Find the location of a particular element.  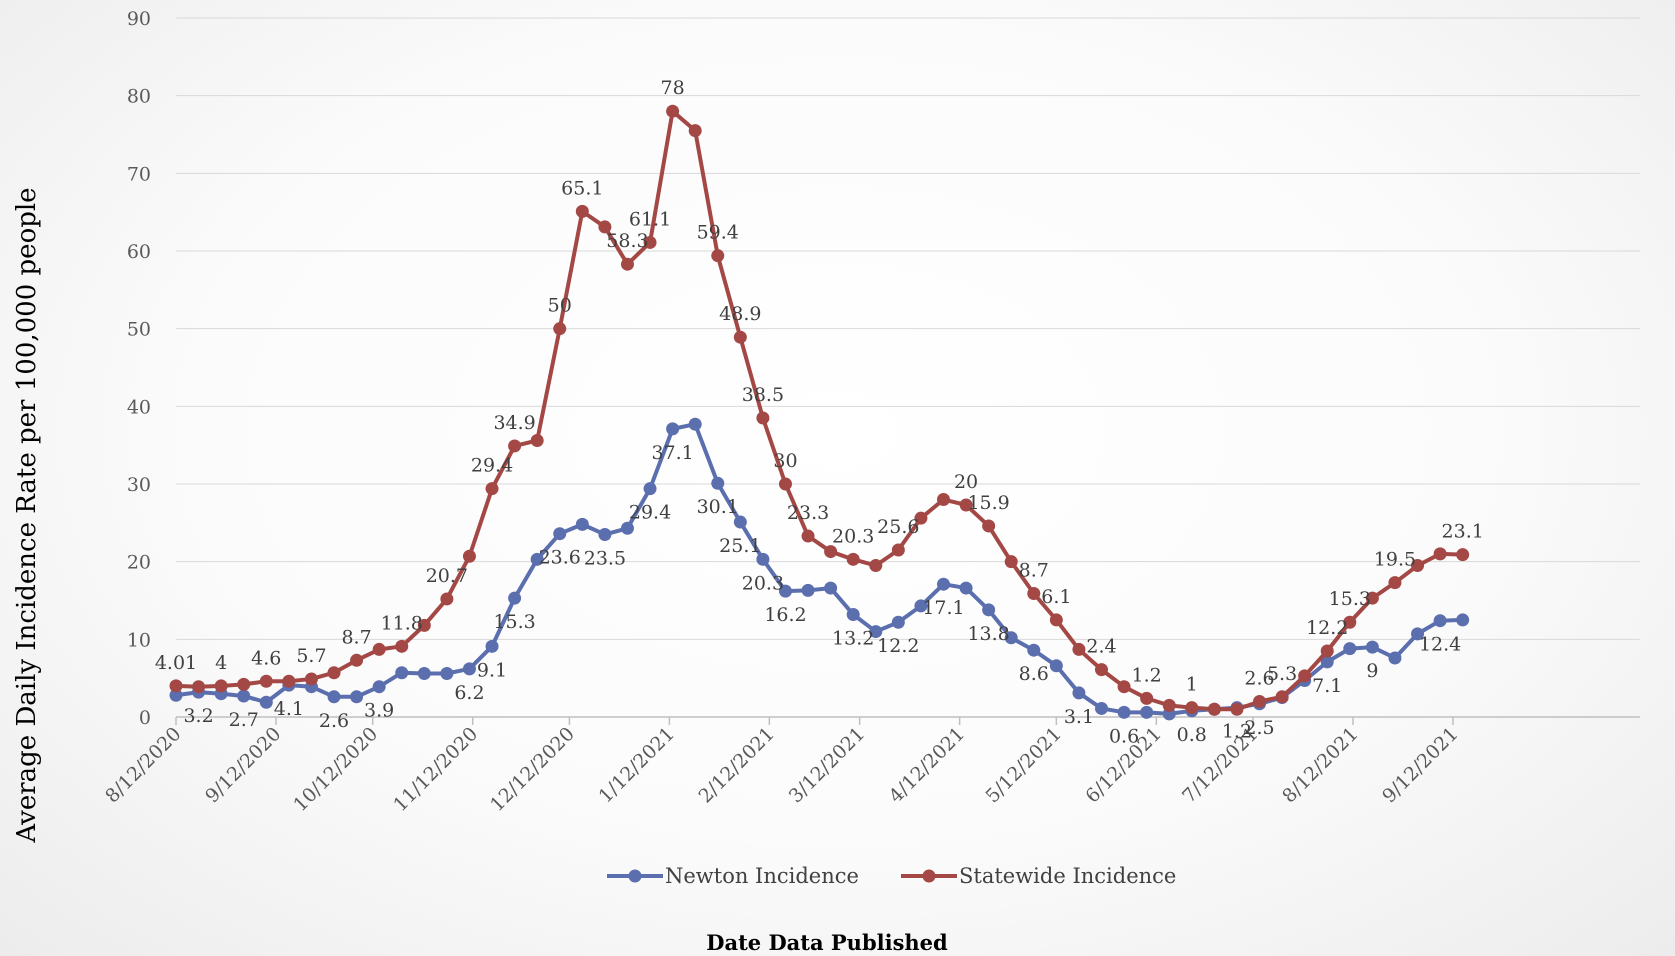

data-label: 17.1 is located at coordinates (943, 608).